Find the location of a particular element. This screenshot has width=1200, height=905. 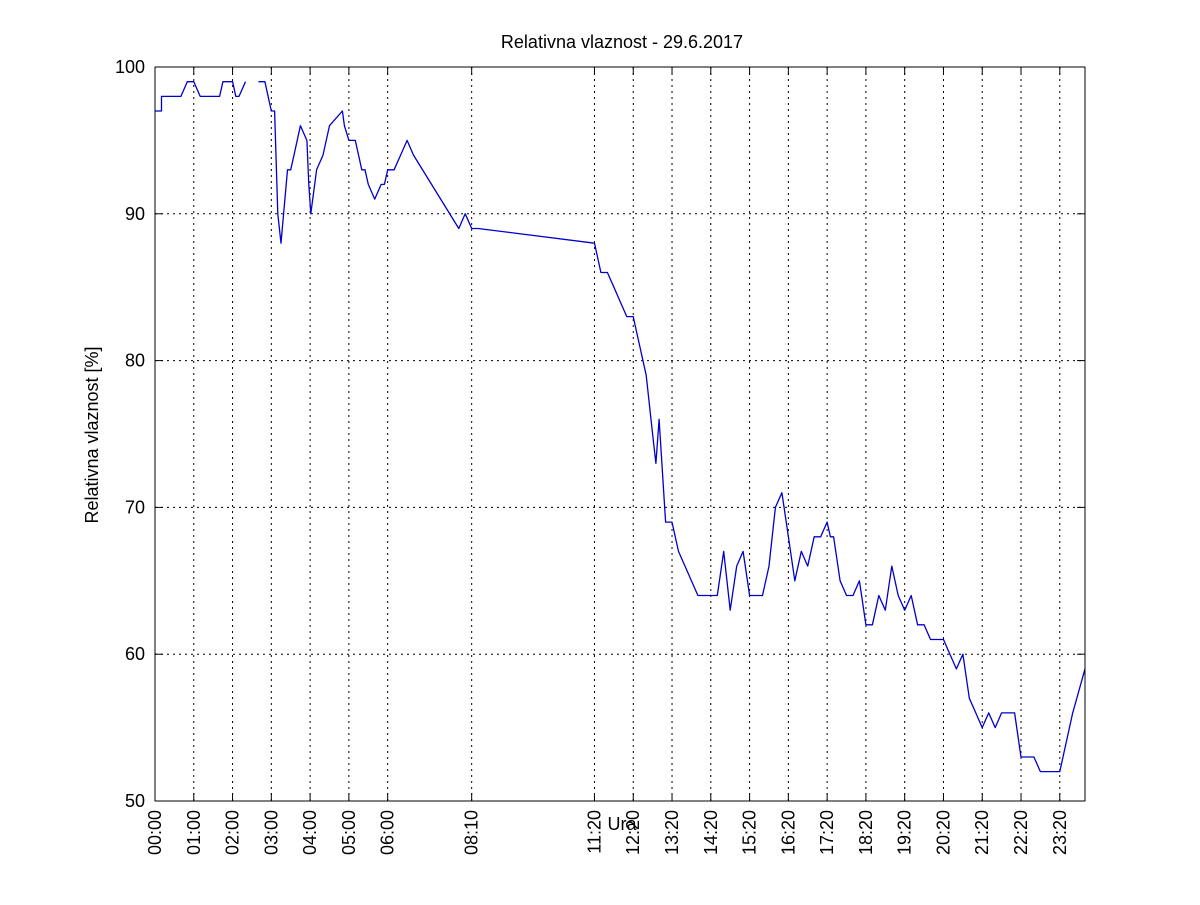

x-tick-label: 06:00 is located at coordinates (388, 832).